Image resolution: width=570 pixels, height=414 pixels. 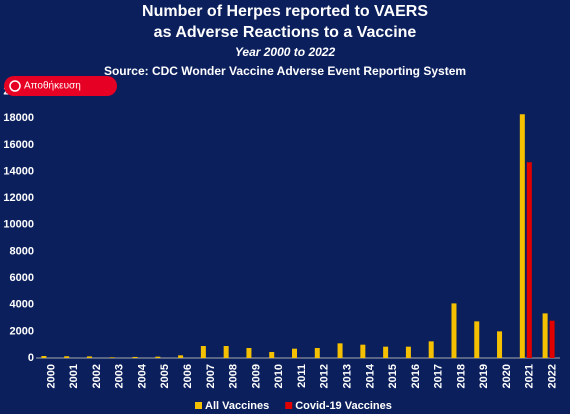 I want to click on x-tick-label: 2009, so click(x=256, y=376).